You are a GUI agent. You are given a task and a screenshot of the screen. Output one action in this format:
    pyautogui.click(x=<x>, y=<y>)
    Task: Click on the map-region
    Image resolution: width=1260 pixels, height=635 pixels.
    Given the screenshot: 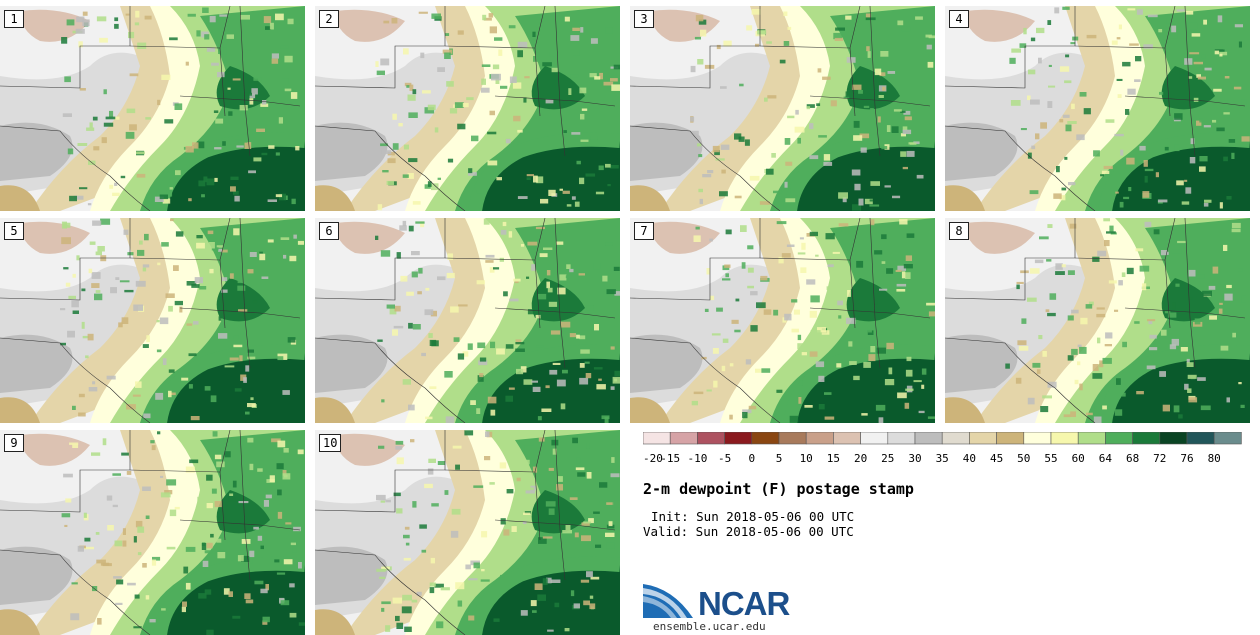 What is the action you would take?
    pyautogui.click(x=859, y=171)
    